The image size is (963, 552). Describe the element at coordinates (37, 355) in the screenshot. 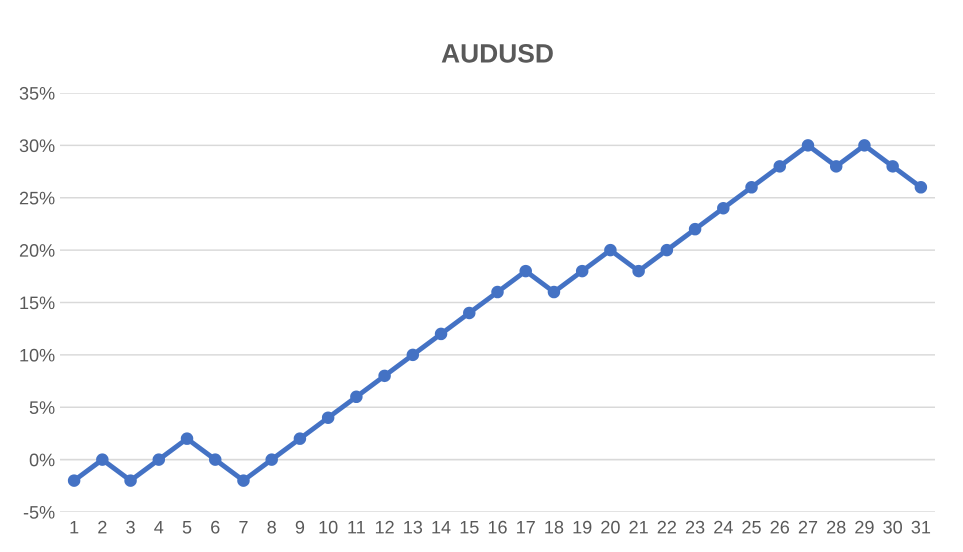

I see `y-tick-label: 10%` at that location.